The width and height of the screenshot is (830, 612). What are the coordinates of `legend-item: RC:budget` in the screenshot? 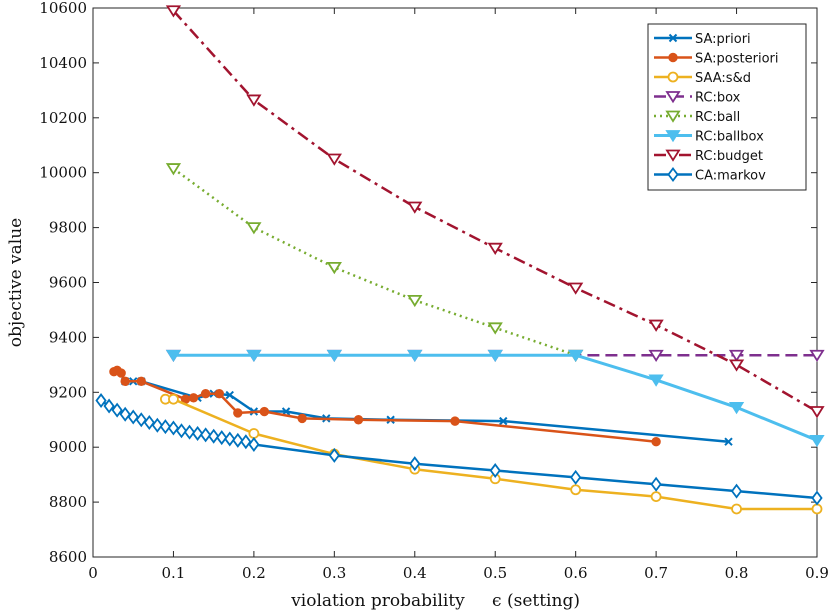 It's located at (708, 156).